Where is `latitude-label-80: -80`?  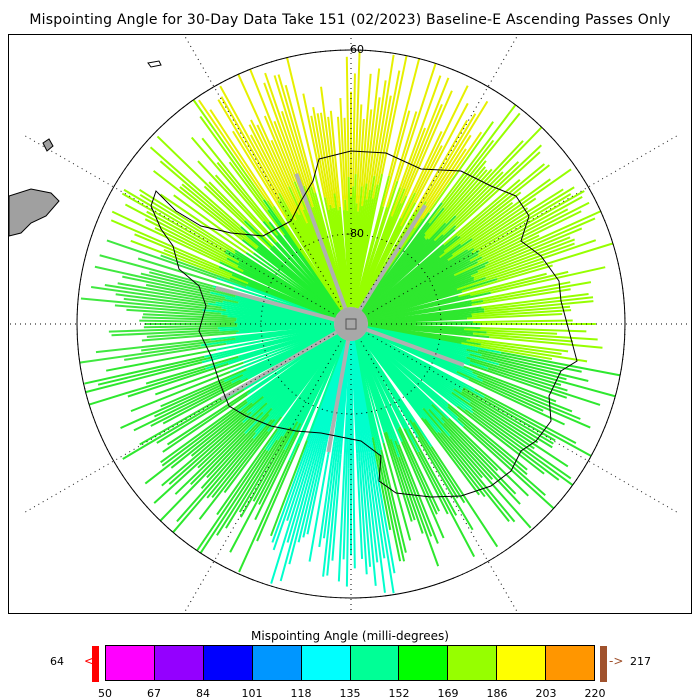 latitude-label-80: -80 is located at coordinates (355, 233).